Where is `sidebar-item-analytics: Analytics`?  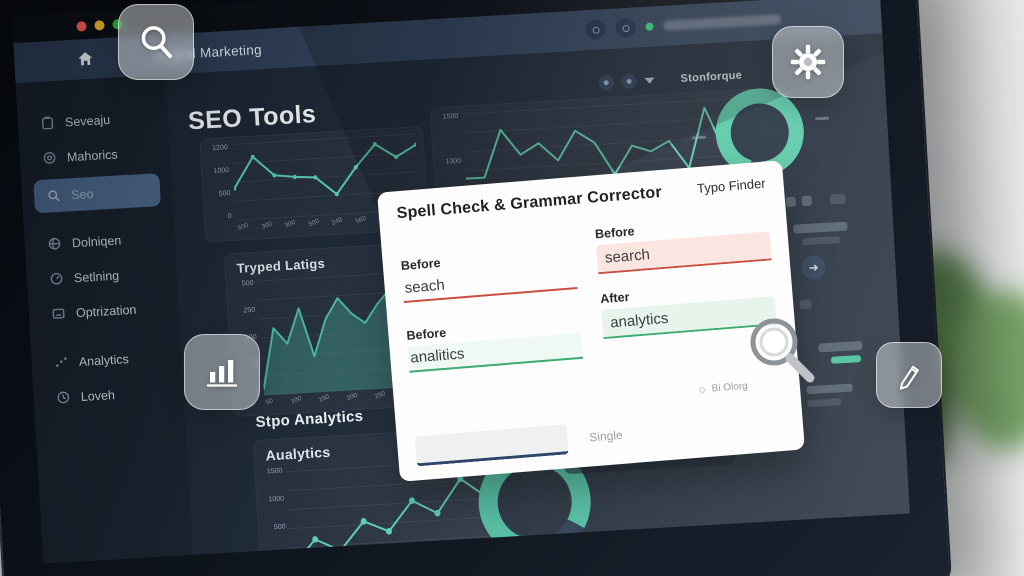
sidebar-item-analytics: Analytics is located at coordinates (107, 360).